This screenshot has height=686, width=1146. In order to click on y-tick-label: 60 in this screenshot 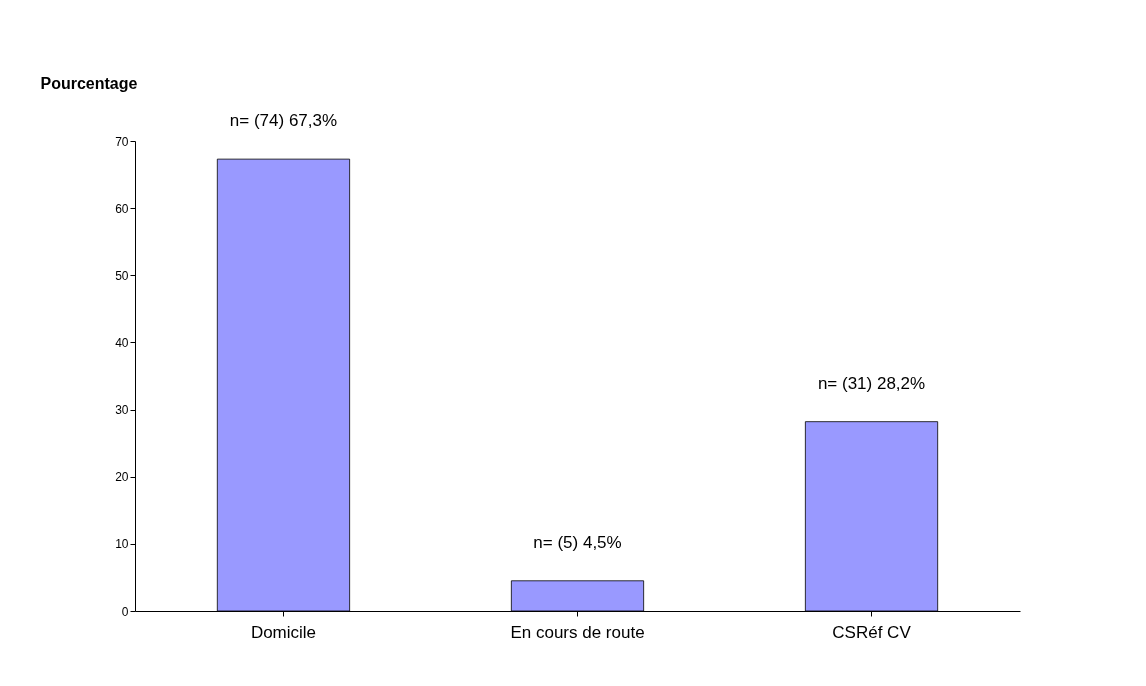, I will do `click(122, 208)`.